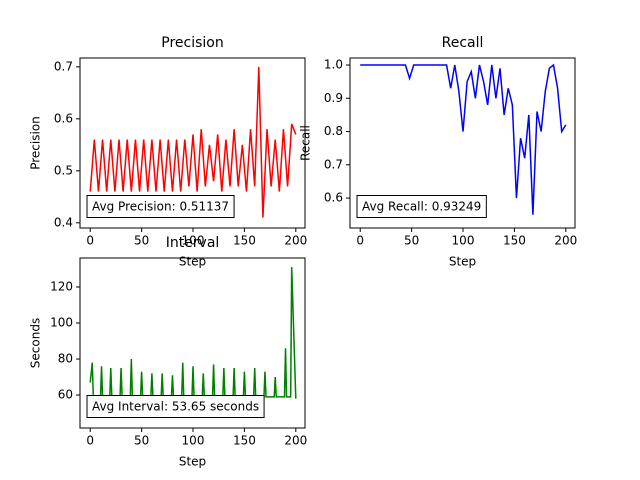  Describe the element at coordinates (61, 286) in the screenshot. I see `y-tick-label: 120` at that location.